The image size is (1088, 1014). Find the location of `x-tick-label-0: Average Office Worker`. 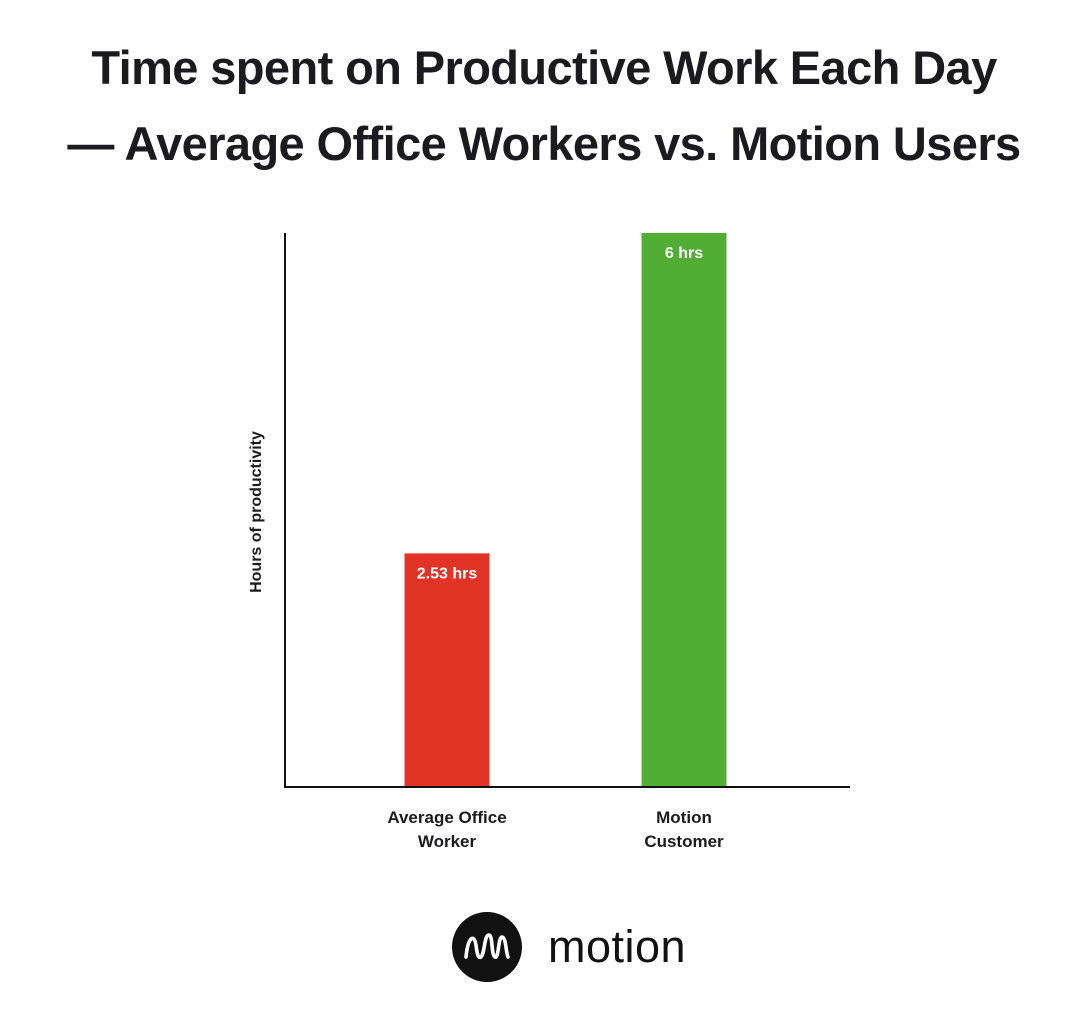

x-tick-label-0: Average Office Worker is located at coordinates (446, 829).